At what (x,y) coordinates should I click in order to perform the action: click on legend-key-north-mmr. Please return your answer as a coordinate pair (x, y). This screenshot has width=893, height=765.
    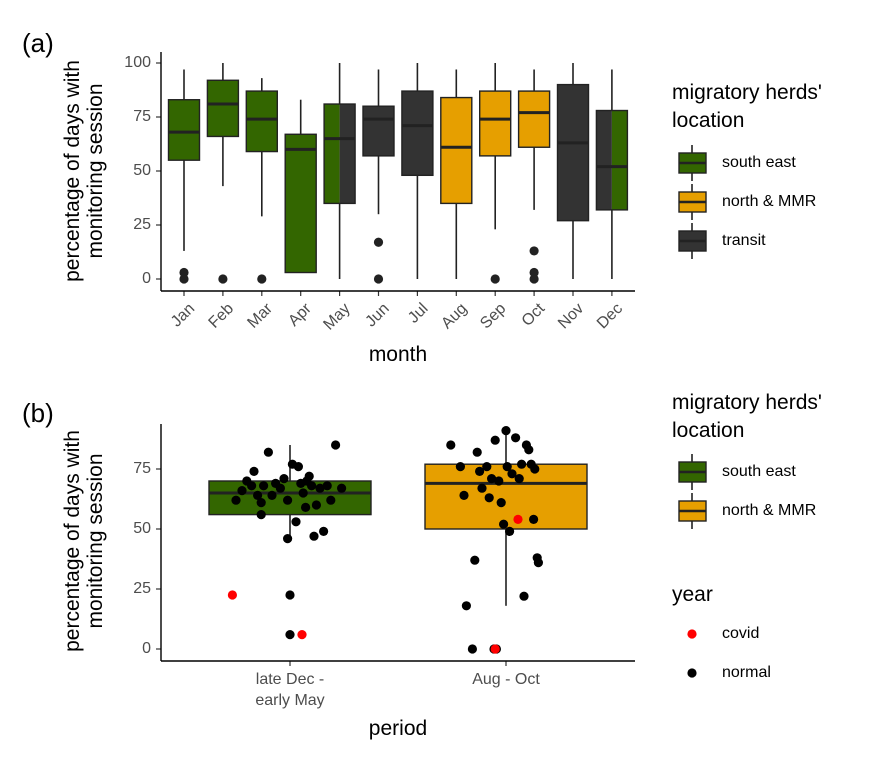
    Looking at the image, I should click on (692, 202).